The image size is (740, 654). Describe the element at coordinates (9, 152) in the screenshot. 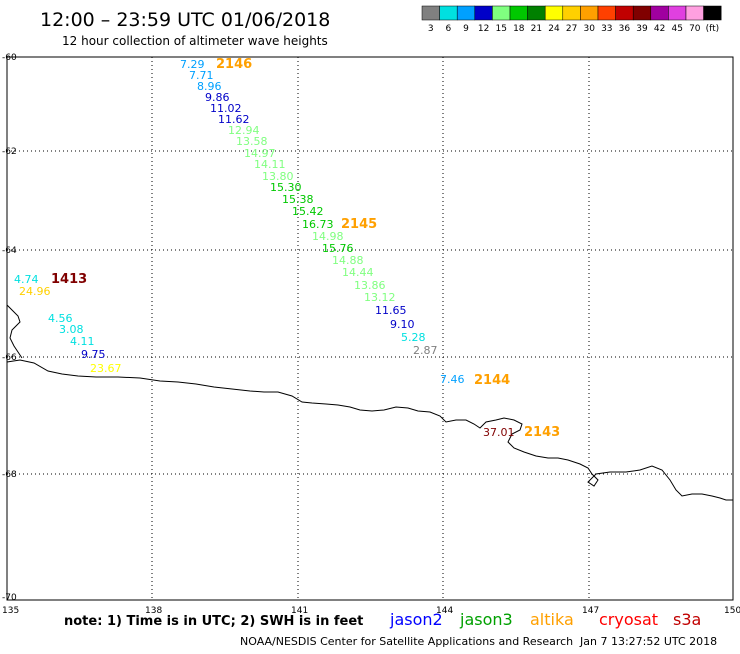

I see `lat-label: -62` at that location.